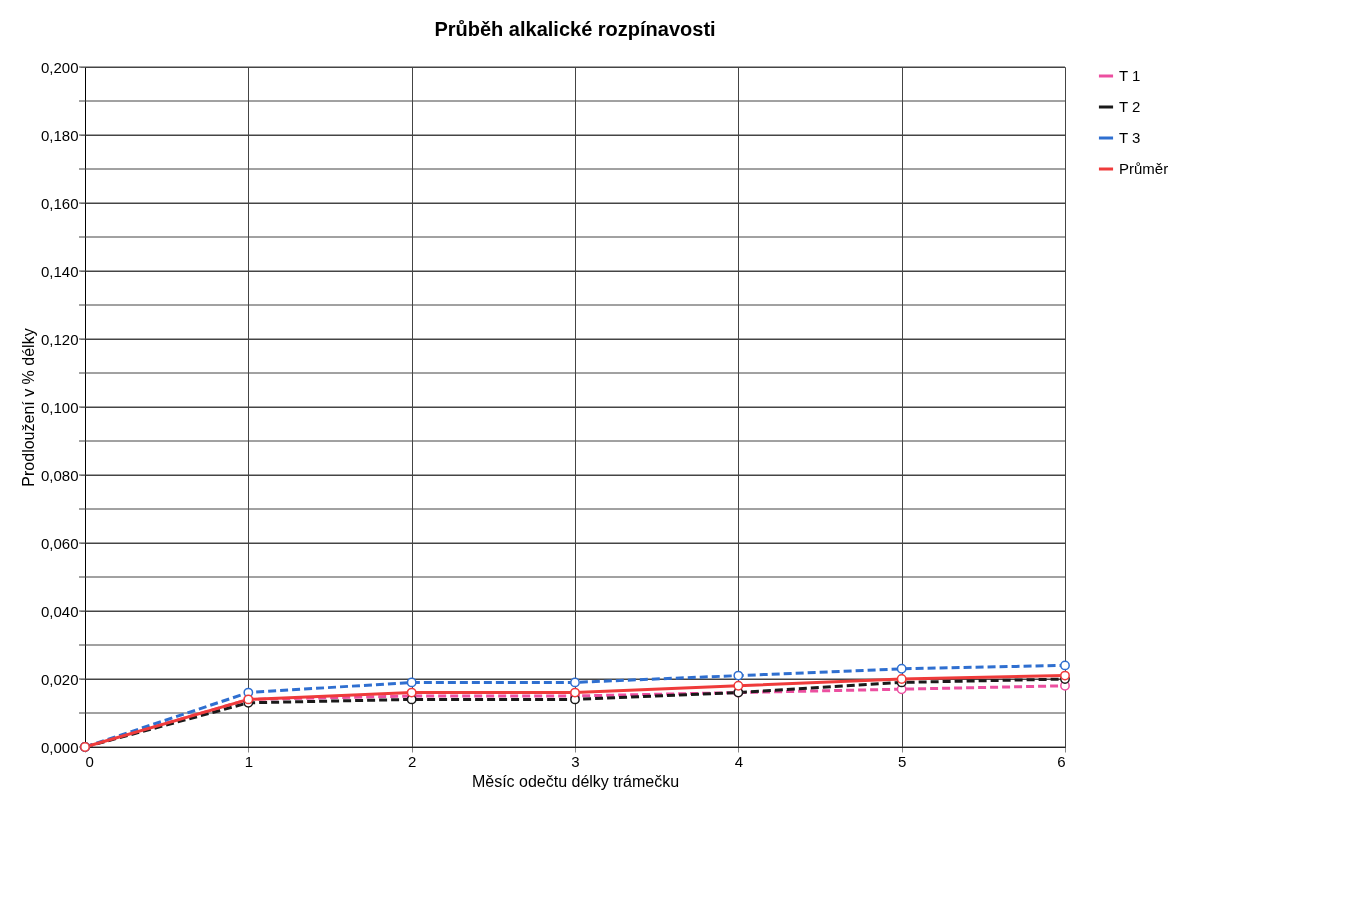 The width and height of the screenshot is (1352, 924). What do you see at coordinates (59, 475) in the screenshot?
I see `y-tick-label: 0,080` at bounding box center [59, 475].